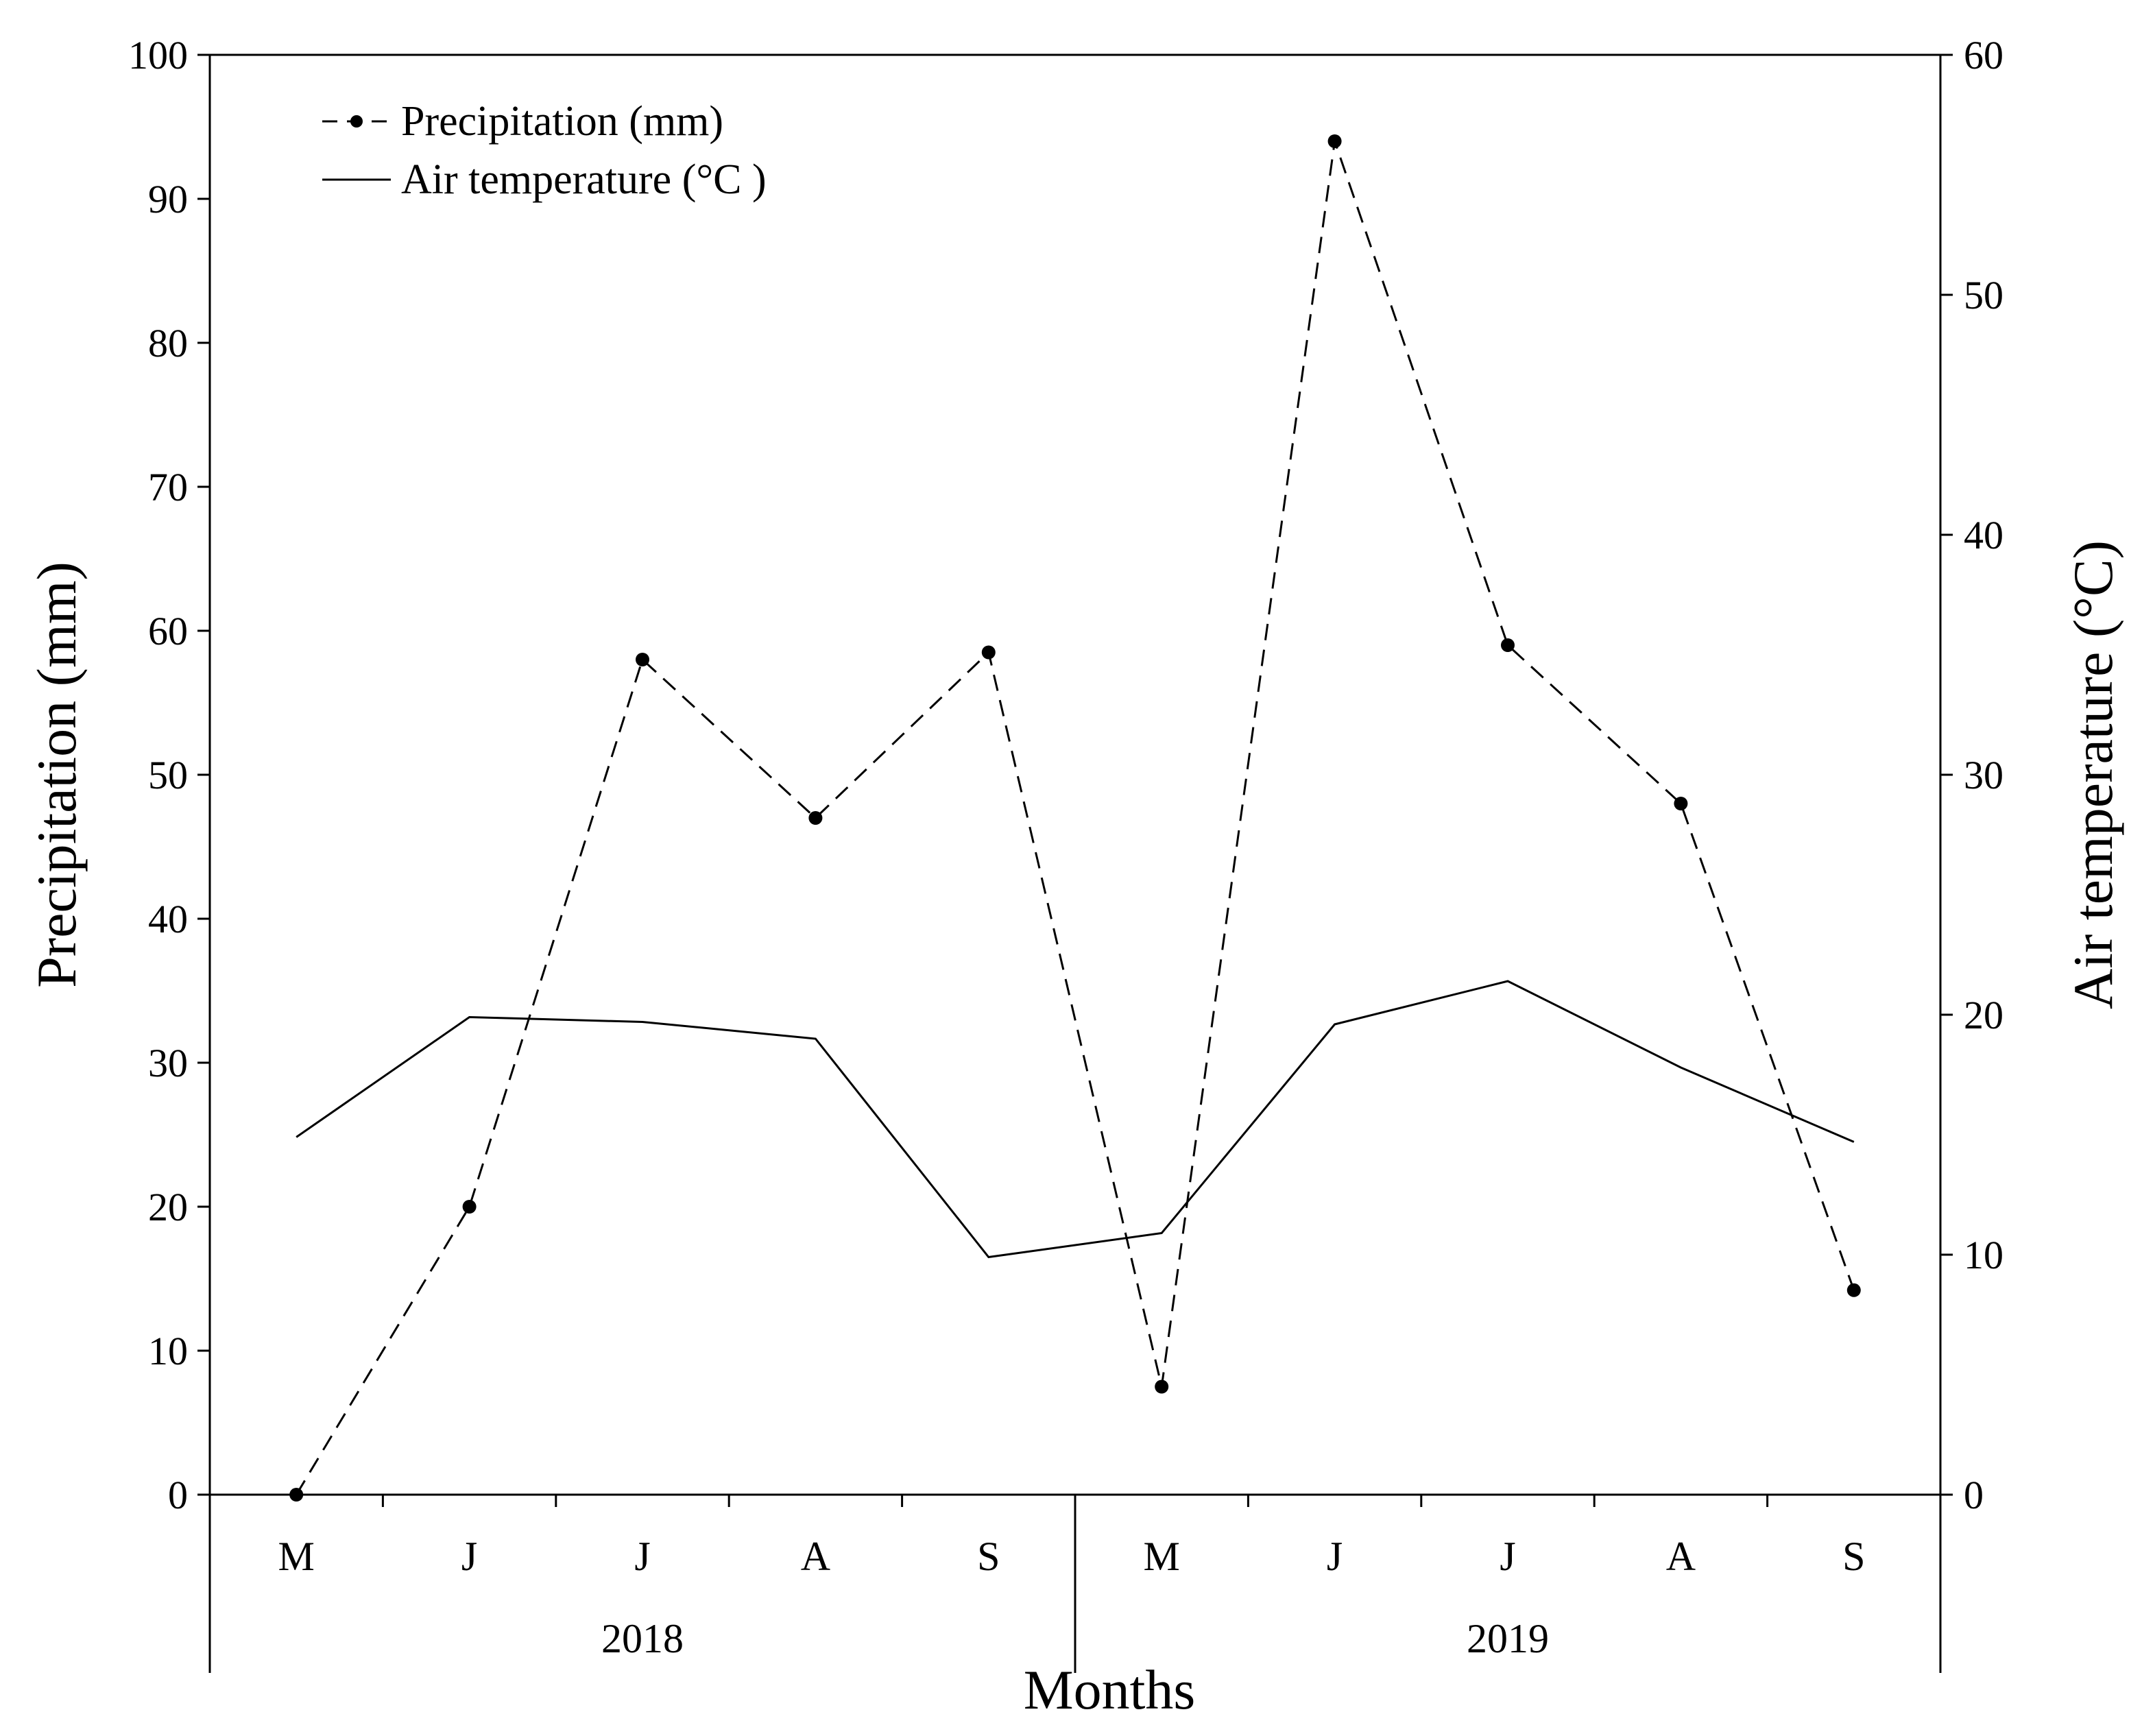 Image resolution: width=2142 pixels, height=1736 pixels. Describe the element at coordinates (1162, 1557) in the screenshot. I see `x-tick-label-5: M` at that location.